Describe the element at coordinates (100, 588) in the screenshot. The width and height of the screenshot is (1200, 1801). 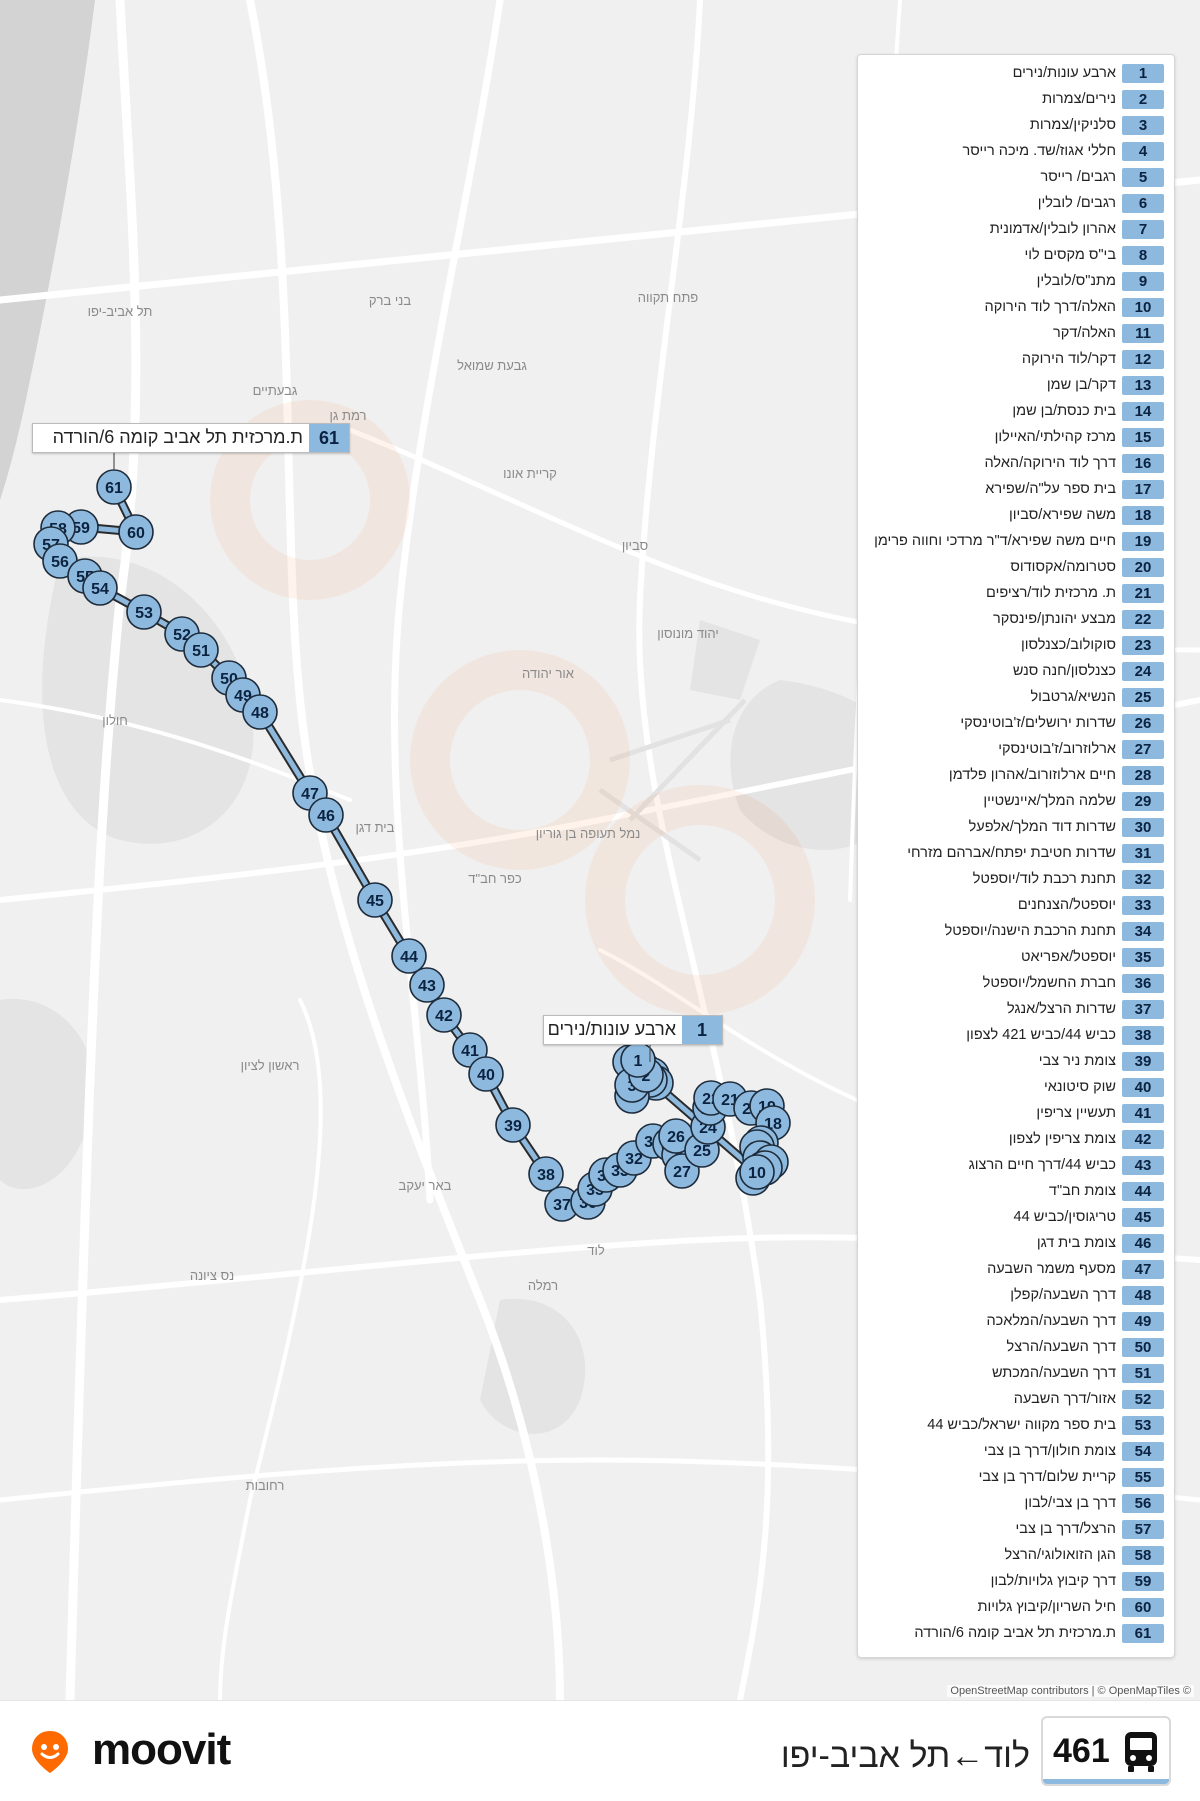
I see `stop-marker: 54` at that location.